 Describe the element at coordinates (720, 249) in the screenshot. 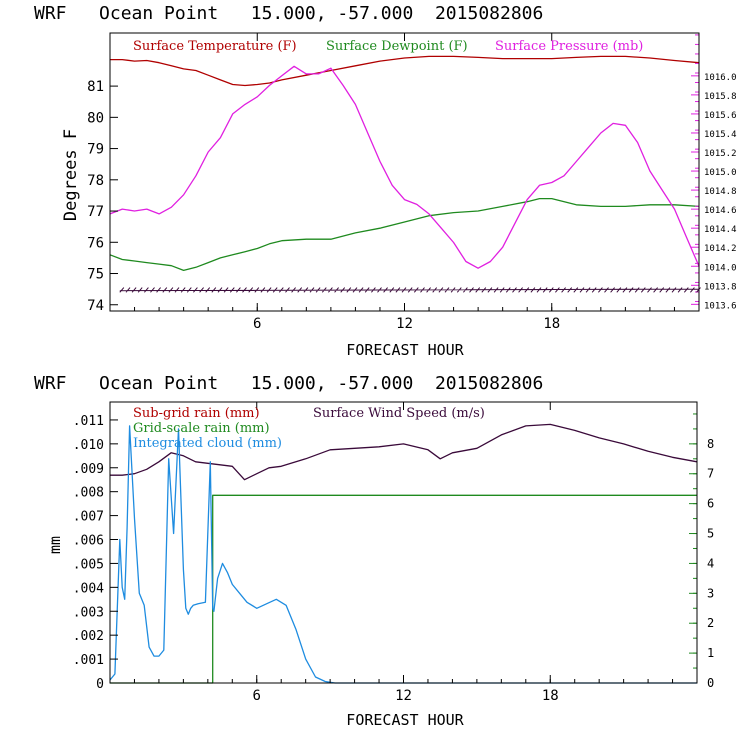

I see `y2-tick-label: 1014.2` at that location.